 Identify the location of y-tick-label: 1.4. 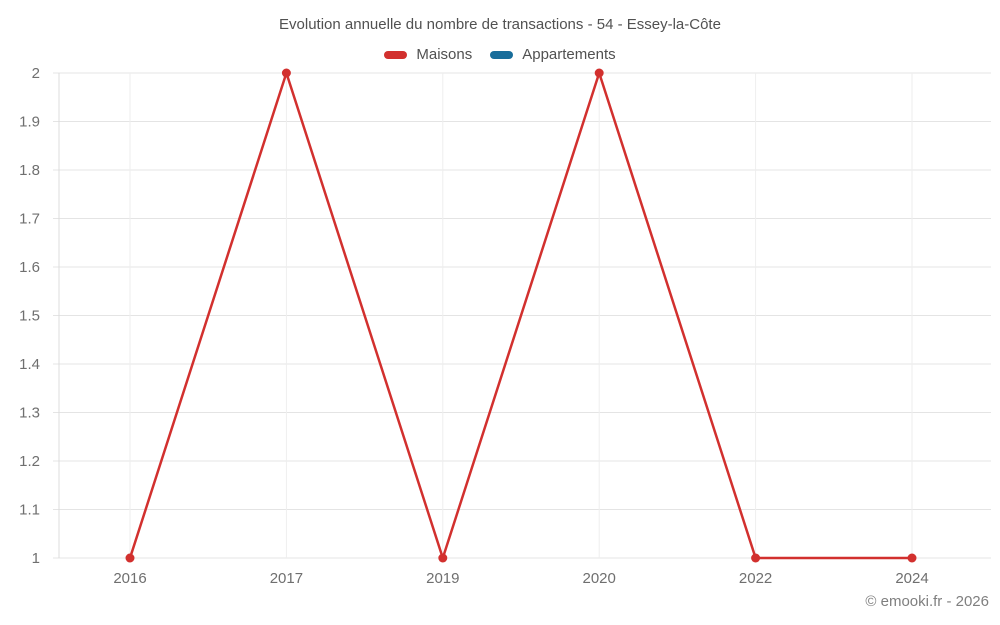
(29, 364).